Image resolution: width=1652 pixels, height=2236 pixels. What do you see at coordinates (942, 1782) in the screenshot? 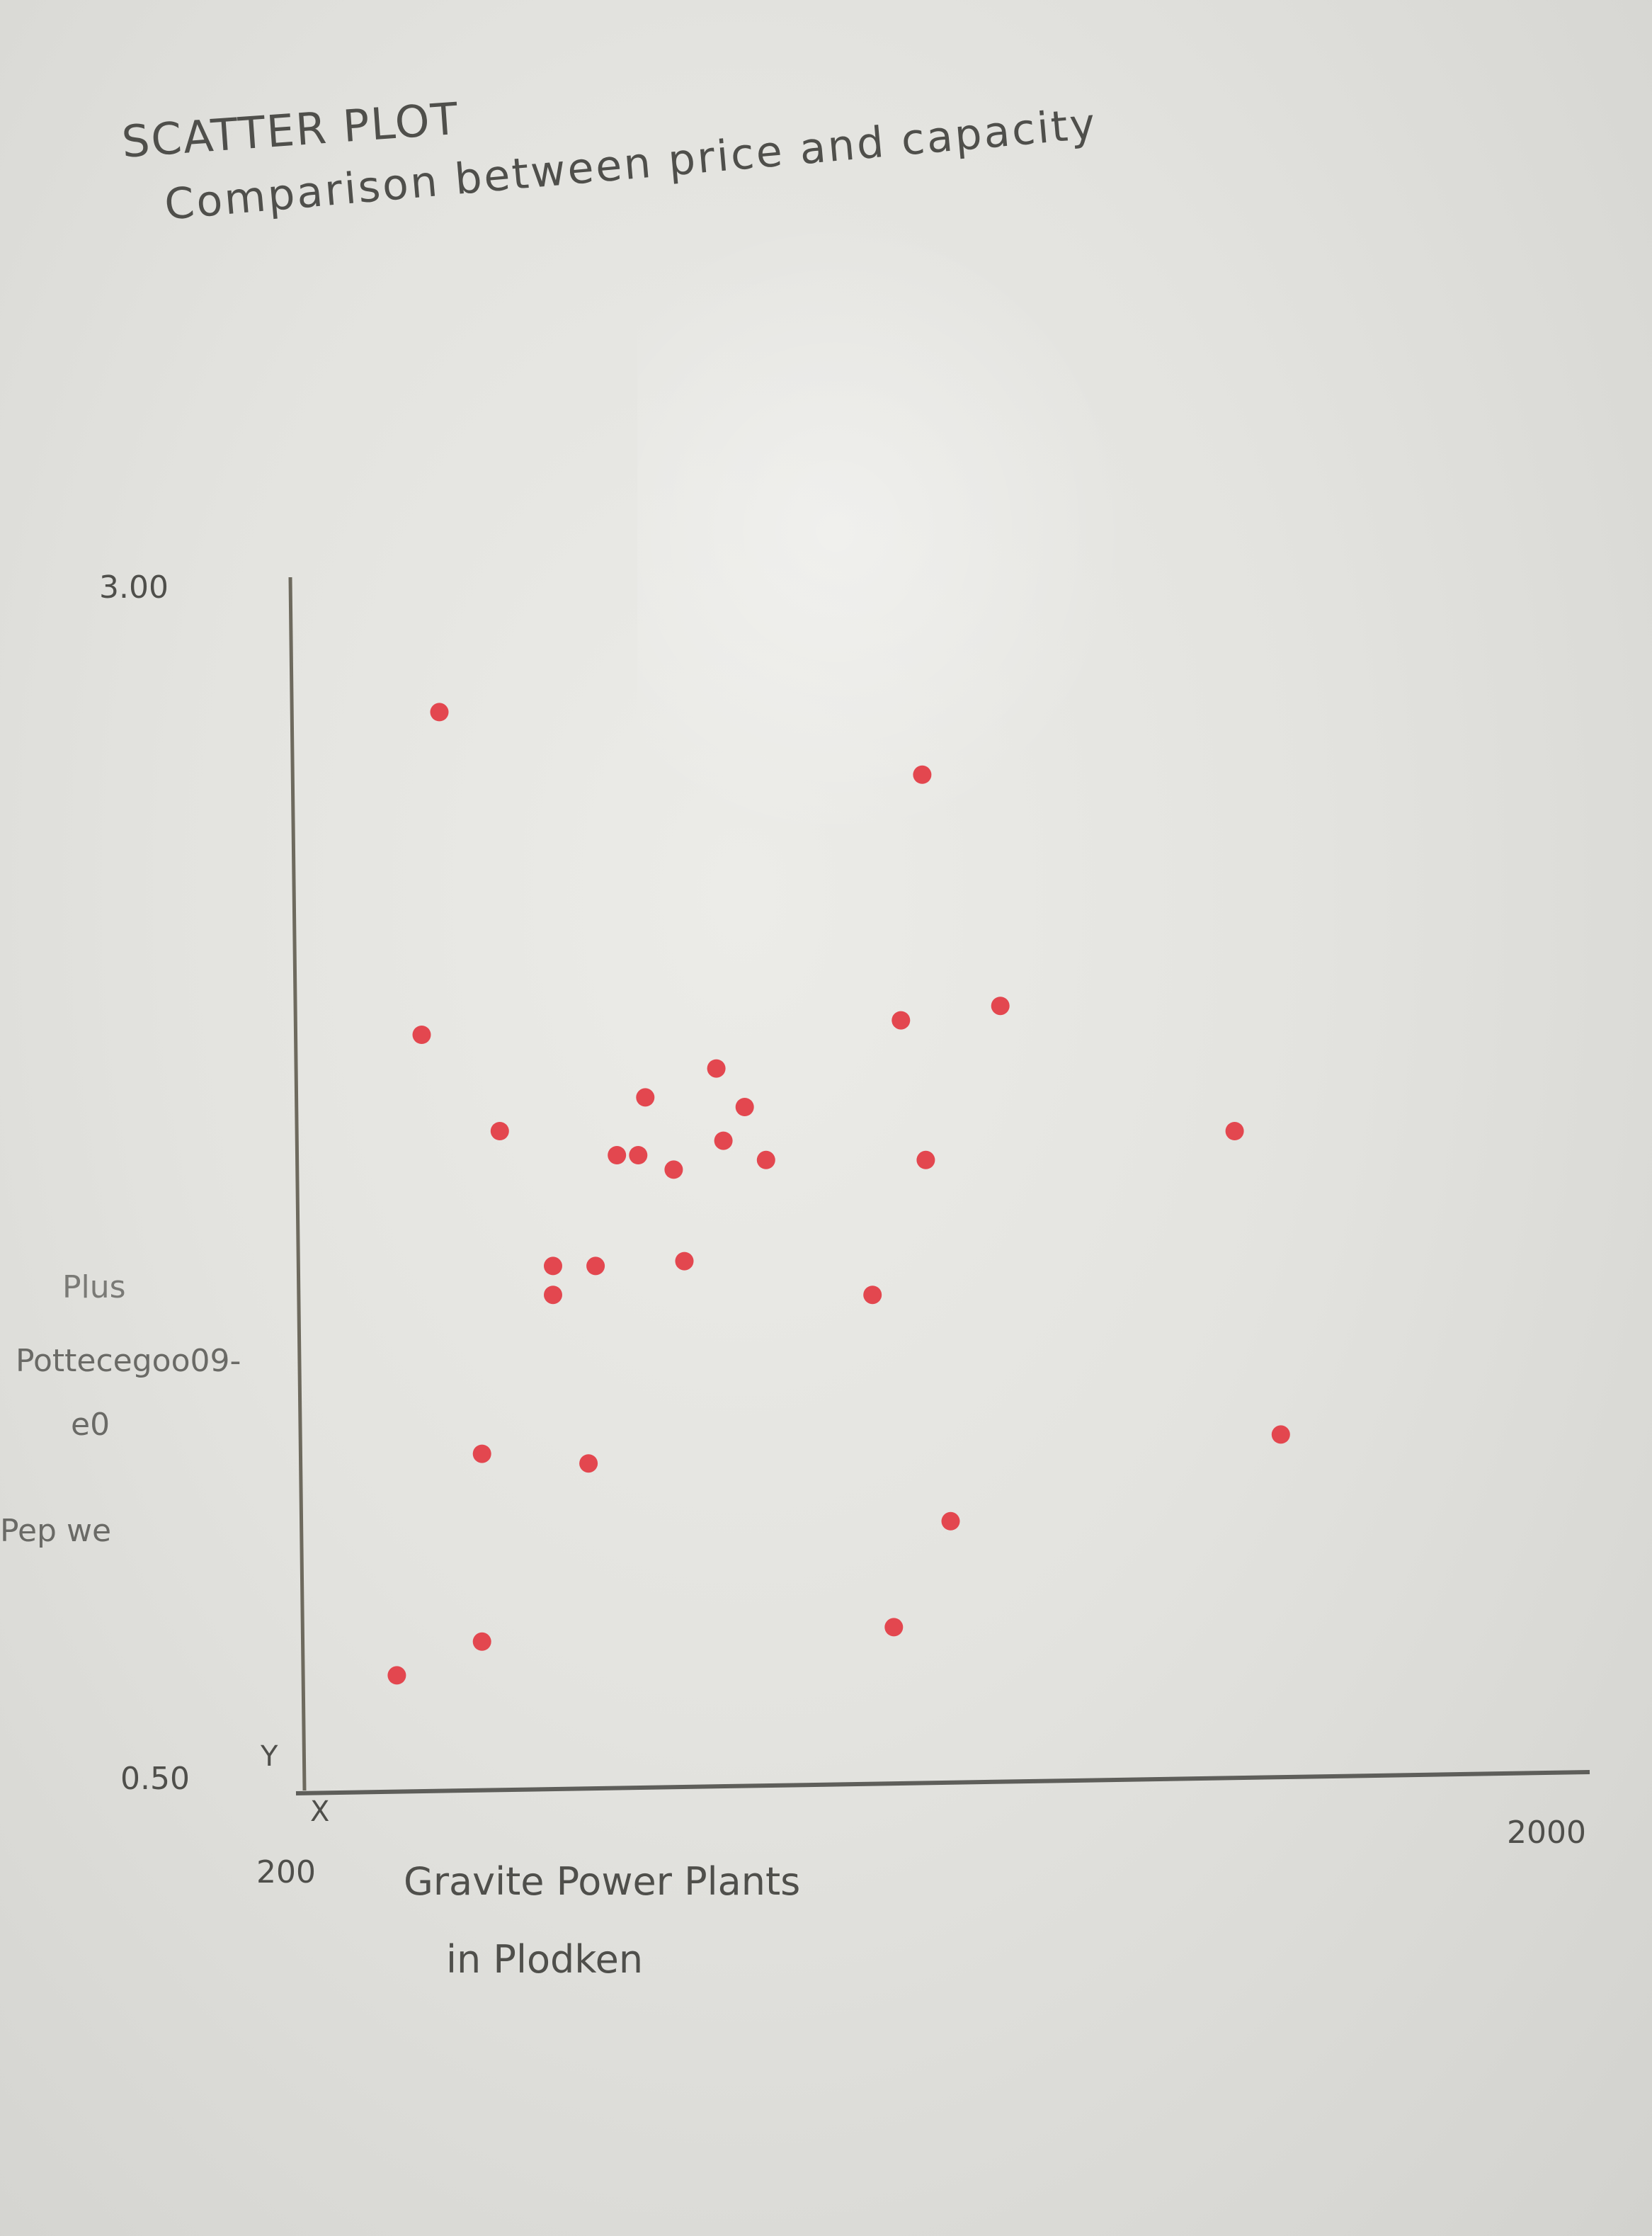
I see `x-axis-line` at bounding box center [942, 1782].